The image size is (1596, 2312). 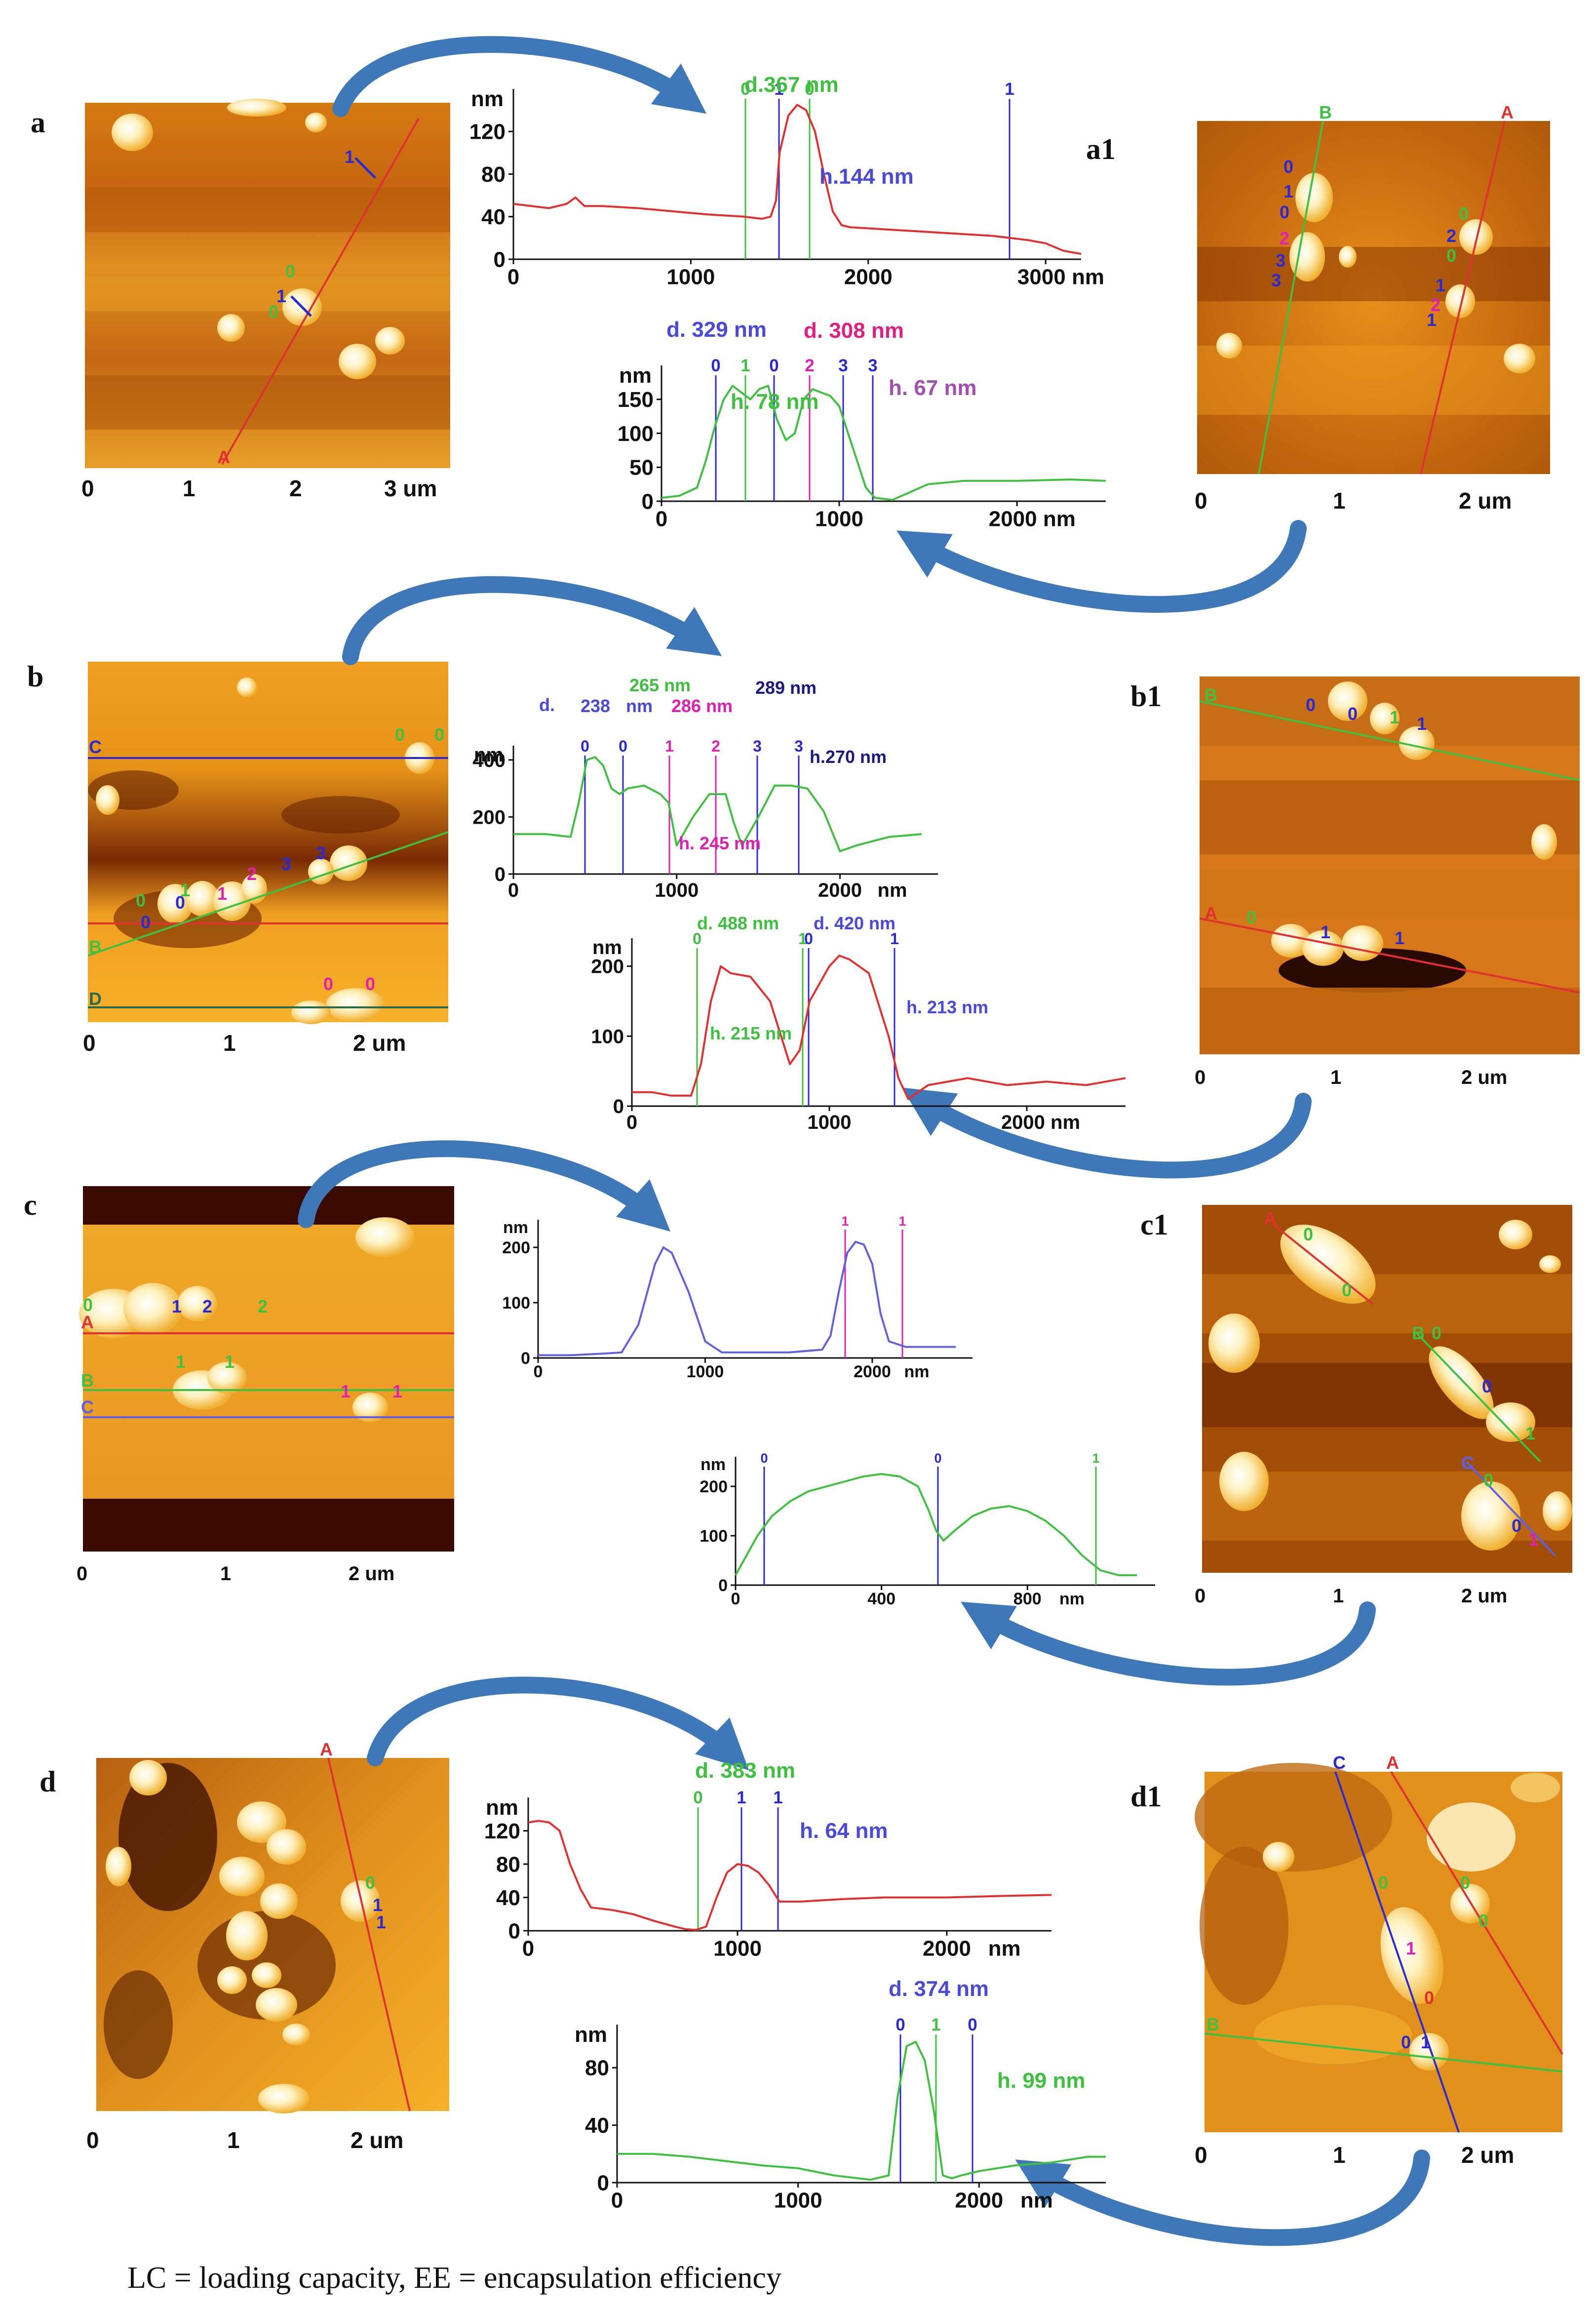 I want to click on svg-text: d., so click(x=547, y=705).